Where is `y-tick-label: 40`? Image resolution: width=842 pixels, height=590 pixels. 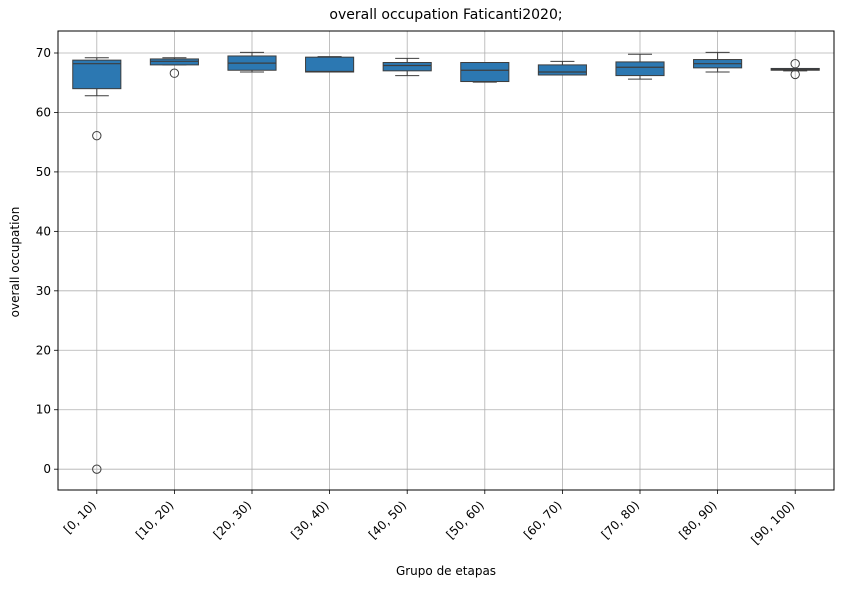
y-tick-label: 40 is located at coordinates (43, 231).